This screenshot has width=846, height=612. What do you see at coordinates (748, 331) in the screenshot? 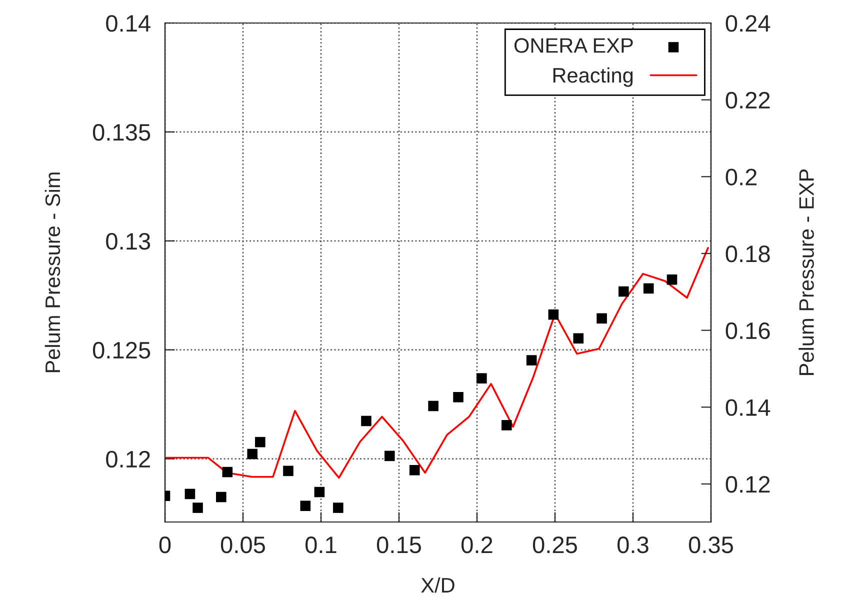
I see `y2-tick-label: 0.16` at bounding box center [748, 331].